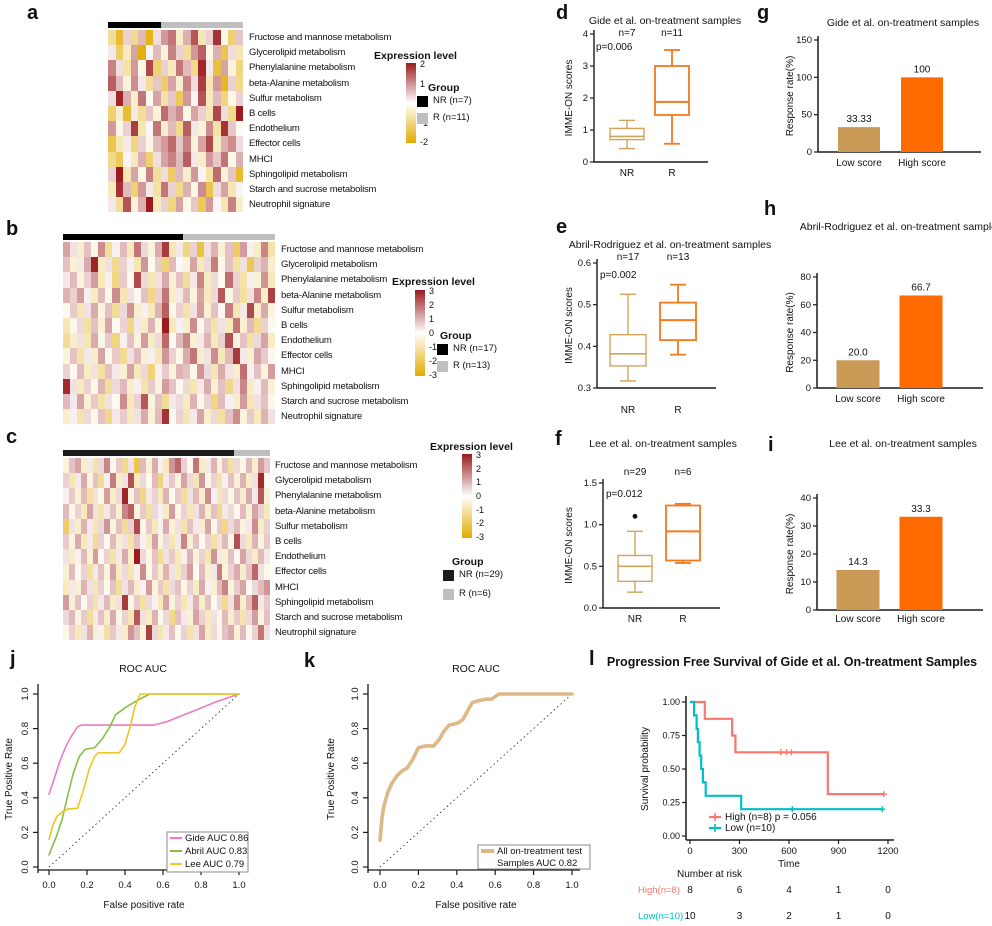 This screenshot has height=926, width=992. What do you see at coordinates (790, 96) in the screenshot?
I see `y-axis-label: Response rate(%)` at bounding box center [790, 96].